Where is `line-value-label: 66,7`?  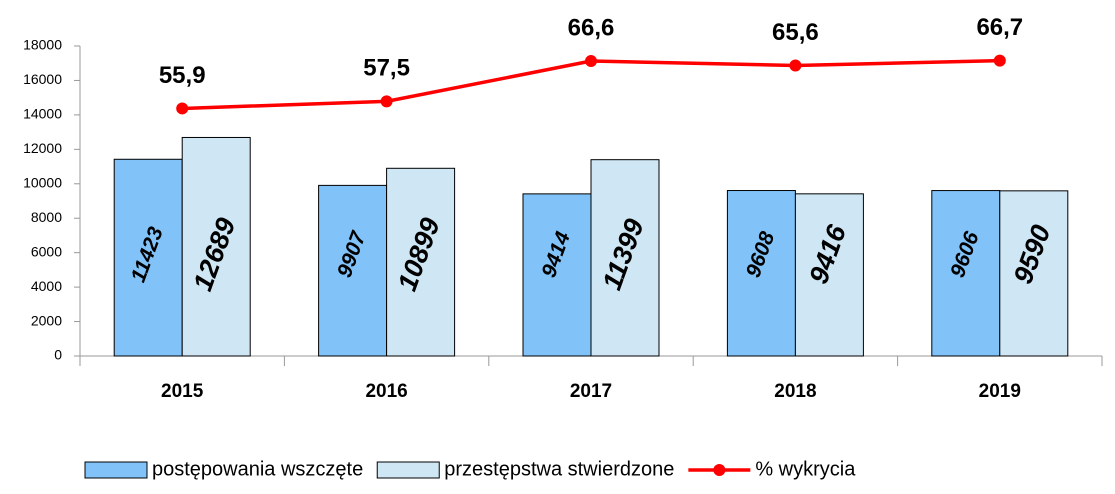
line-value-label: 66,7 is located at coordinates (999, 27).